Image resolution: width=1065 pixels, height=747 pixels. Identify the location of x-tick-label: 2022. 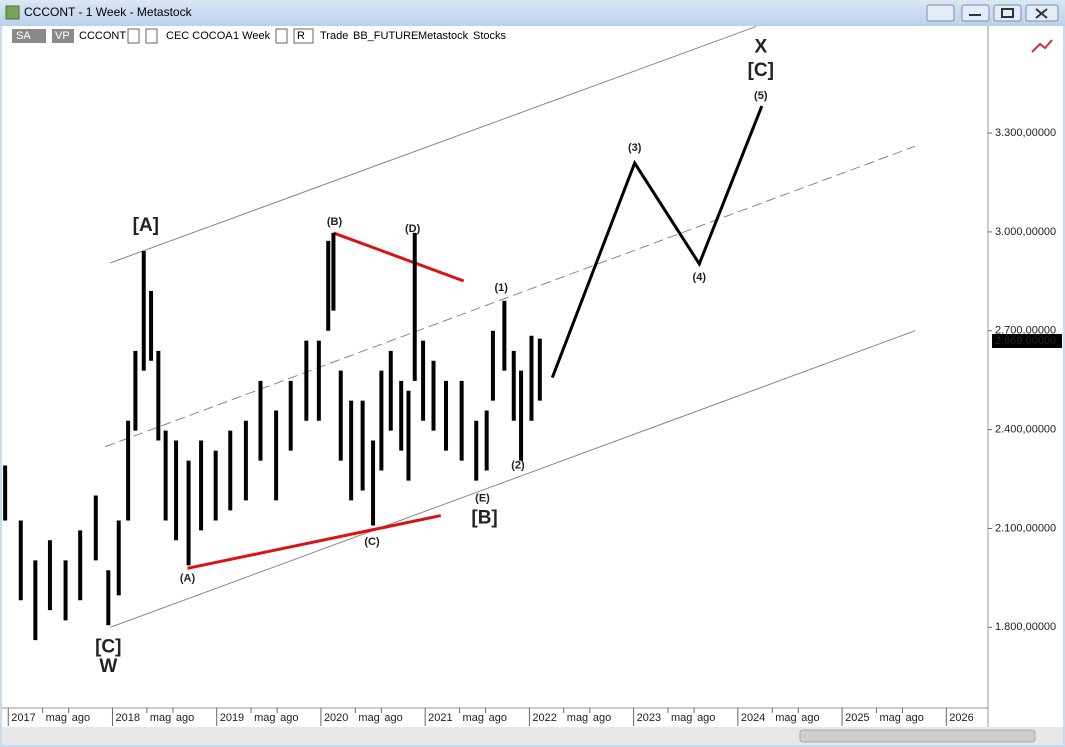
(544, 718).